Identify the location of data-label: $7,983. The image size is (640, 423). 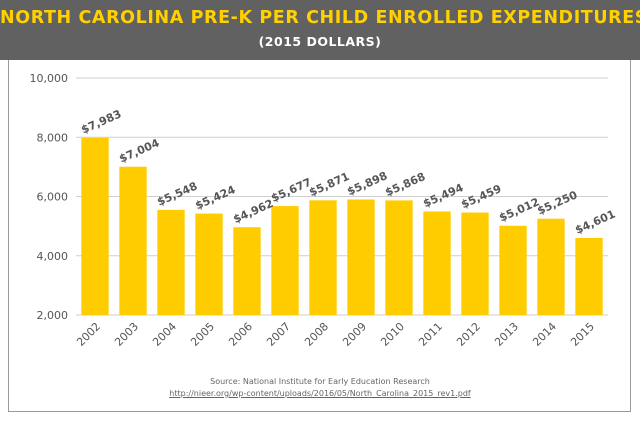
(101, 121).